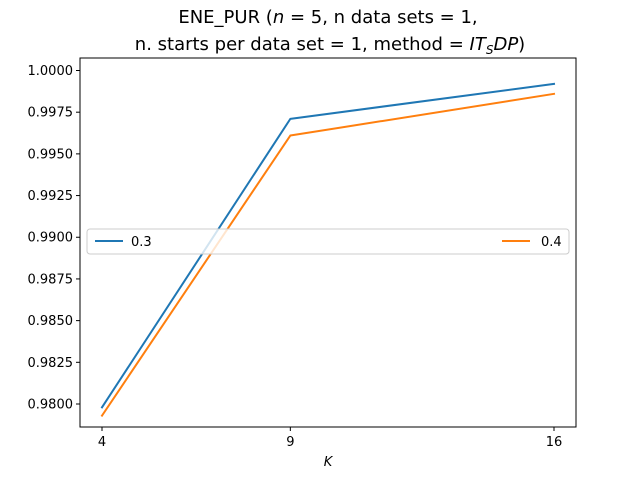  Describe the element at coordinates (51, 404) in the screenshot. I see `y-tick-label: 0.9800` at that location.